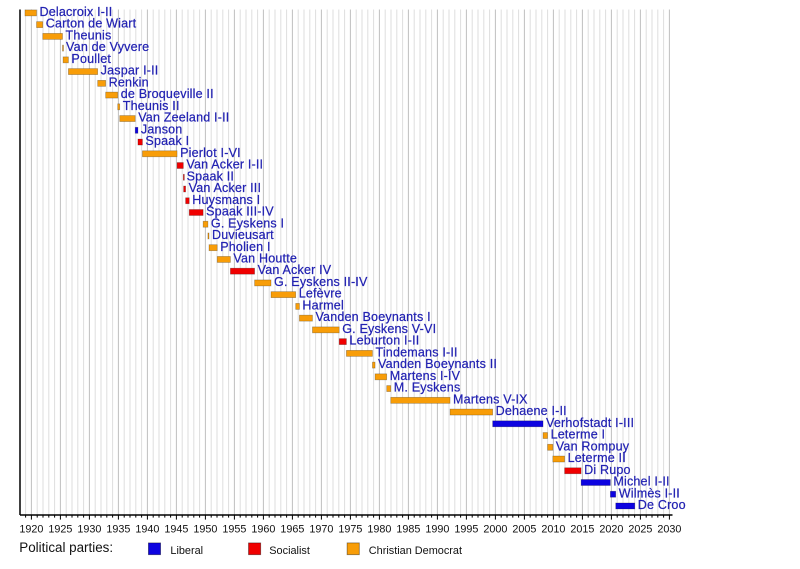 The width and height of the screenshot is (800, 569). I want to click on svg-text: Huysmans I, so click(226, 200).